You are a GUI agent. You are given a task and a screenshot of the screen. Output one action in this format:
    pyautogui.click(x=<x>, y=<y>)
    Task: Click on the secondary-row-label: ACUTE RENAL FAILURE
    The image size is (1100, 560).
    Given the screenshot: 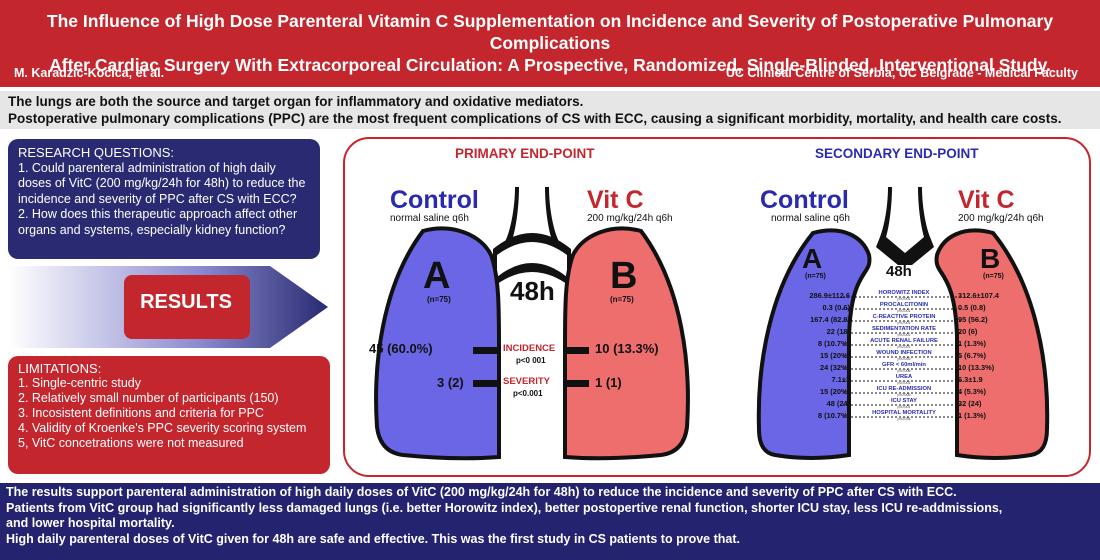 What is the action you would take?
    pyautogui.click(x=904, y=341)
    